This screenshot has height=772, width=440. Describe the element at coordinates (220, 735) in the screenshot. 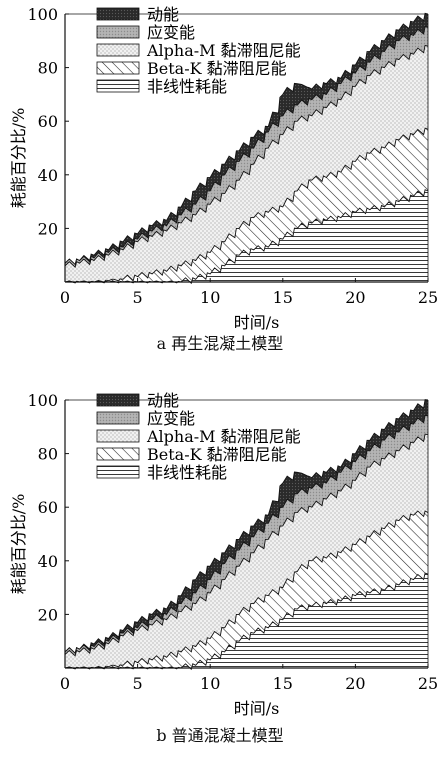

I see `chart-caption-b: b 普通混凝土模型` at that location.